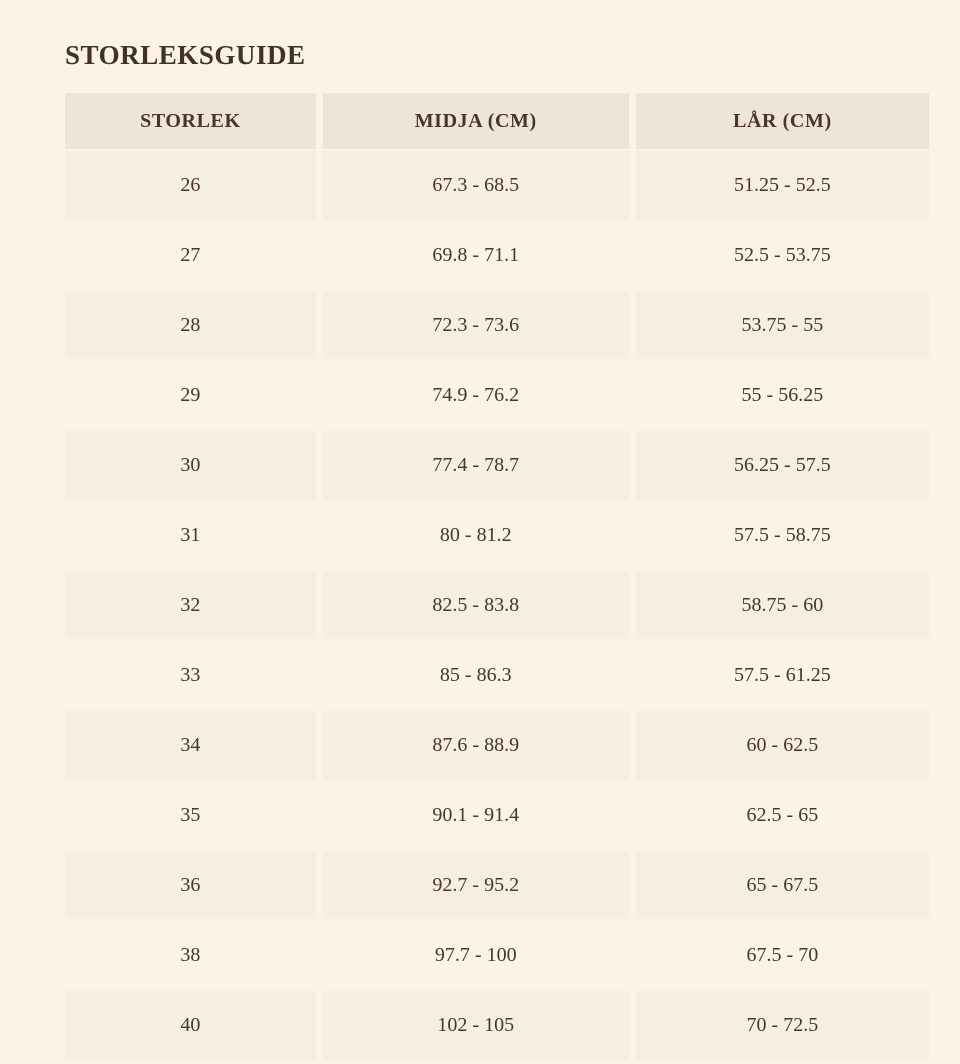 This screenshot has height=1064, width=960. What do you see at coordinates (782, 605) in the screenshot?
I see `thigh-cell: 58.75 - 60` at bounding box center [782, 605].